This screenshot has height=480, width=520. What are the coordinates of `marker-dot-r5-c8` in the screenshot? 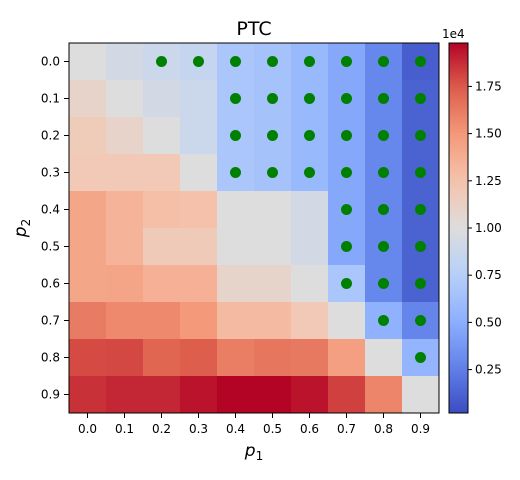 It's located at (383, 246).